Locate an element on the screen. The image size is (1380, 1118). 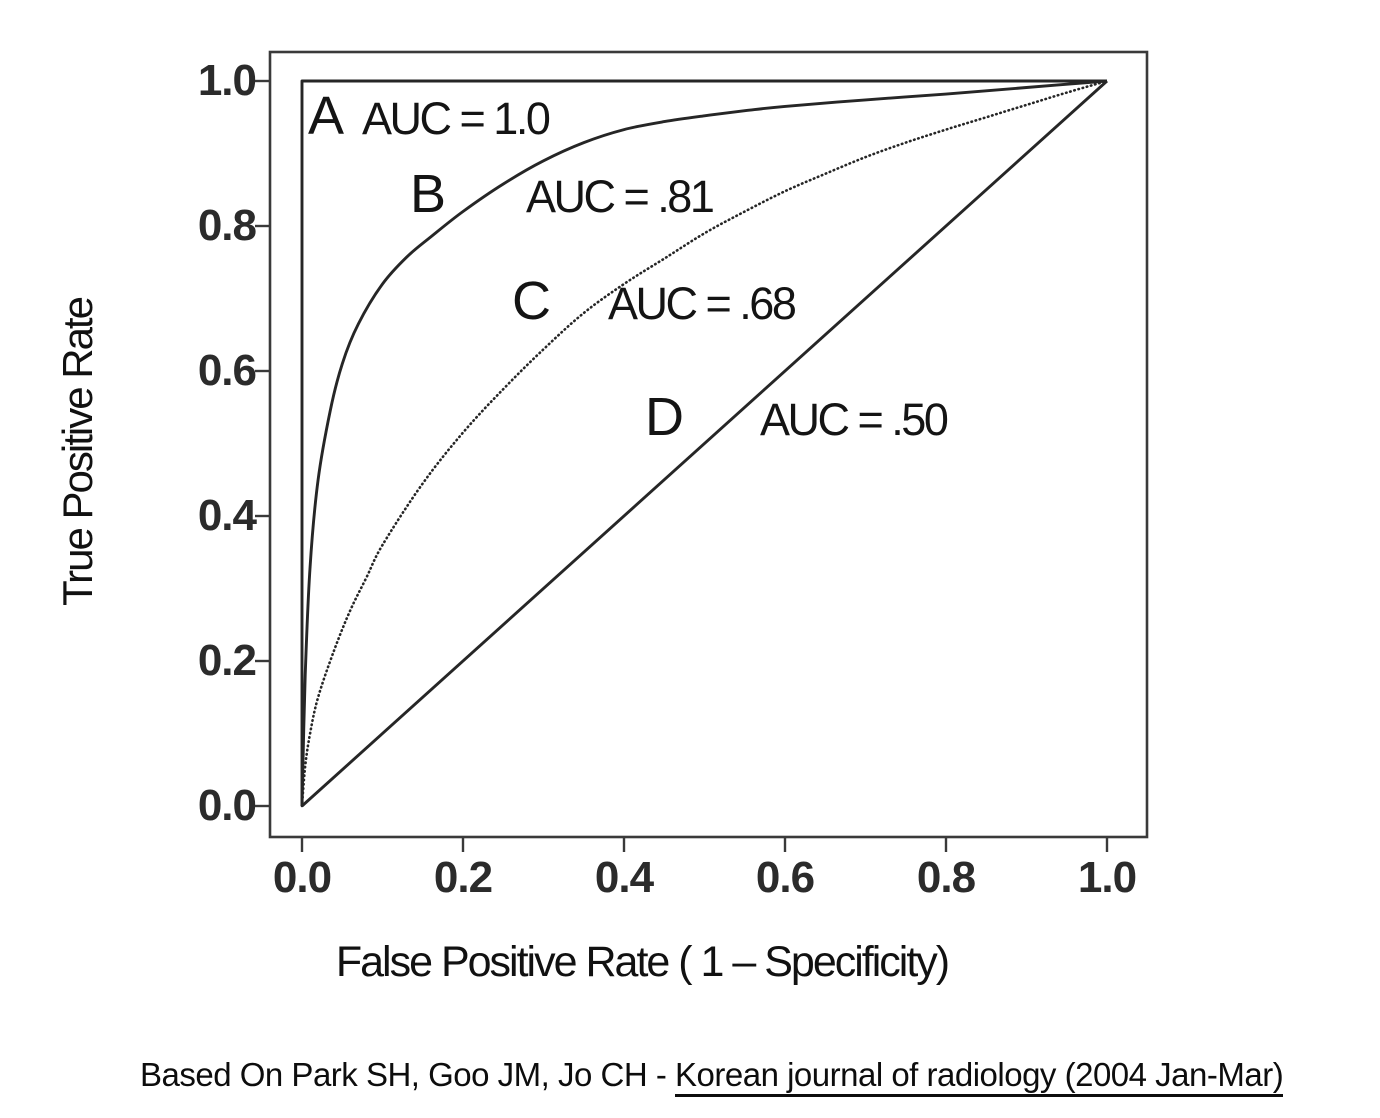
x-tick-label: 1.0 is located at coordinates (1107, 877).